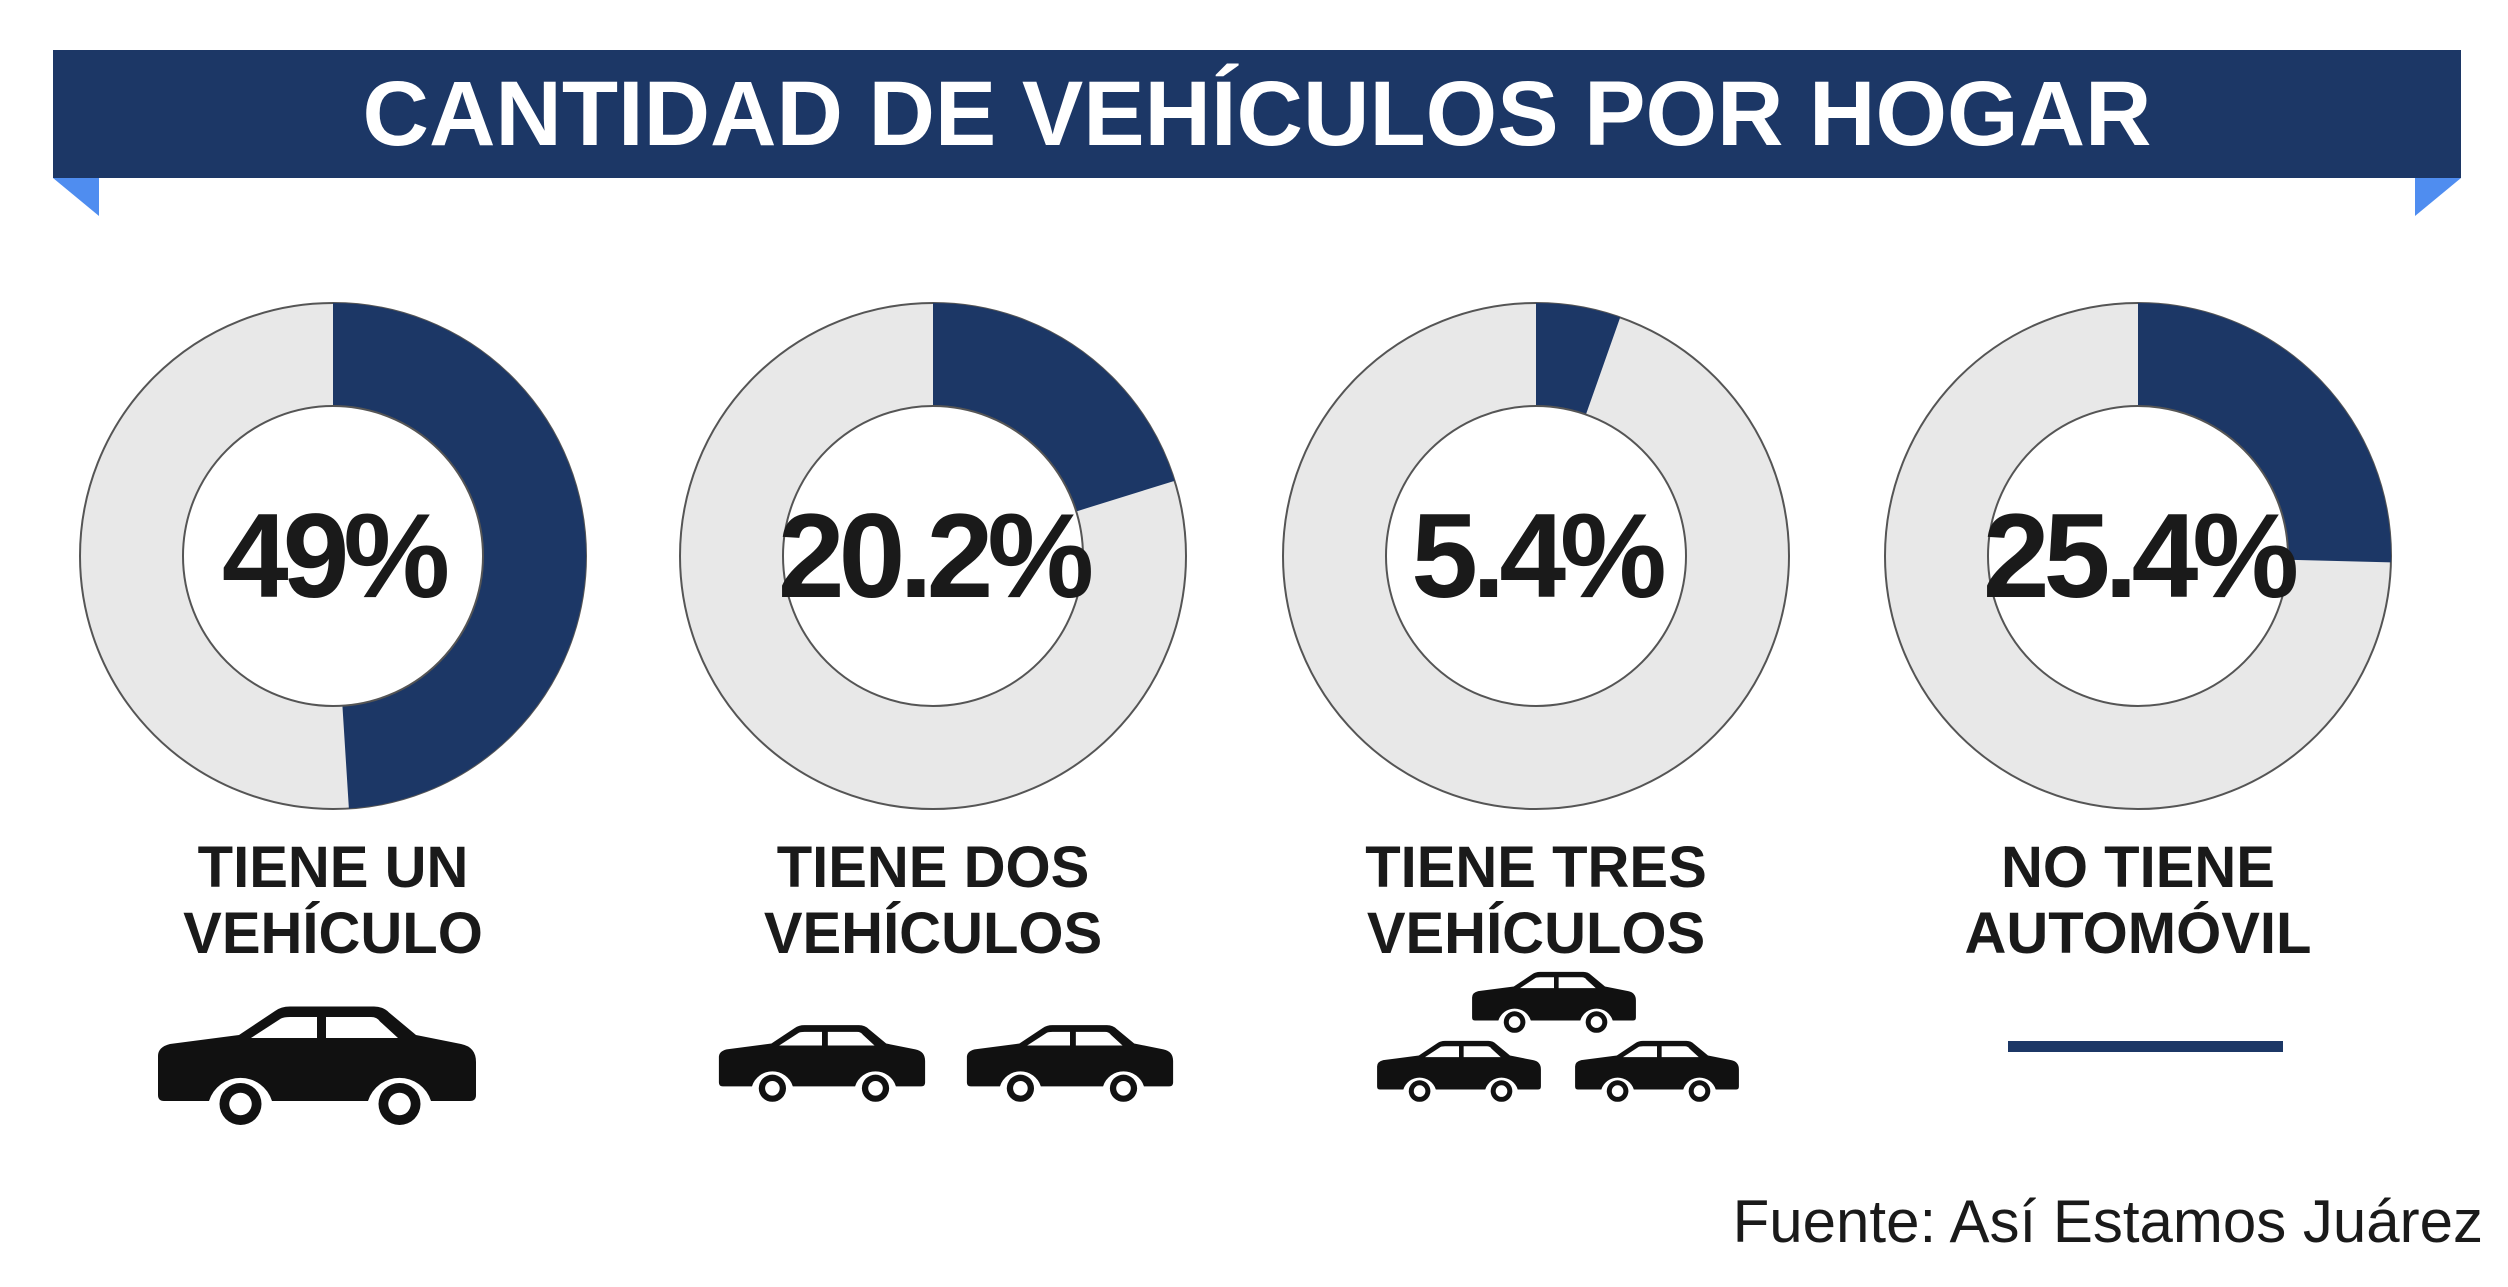  Describe the element at coordinates (1536, 867) in the screenshot. I see `category-label-line: TIENE TRES` at that location.